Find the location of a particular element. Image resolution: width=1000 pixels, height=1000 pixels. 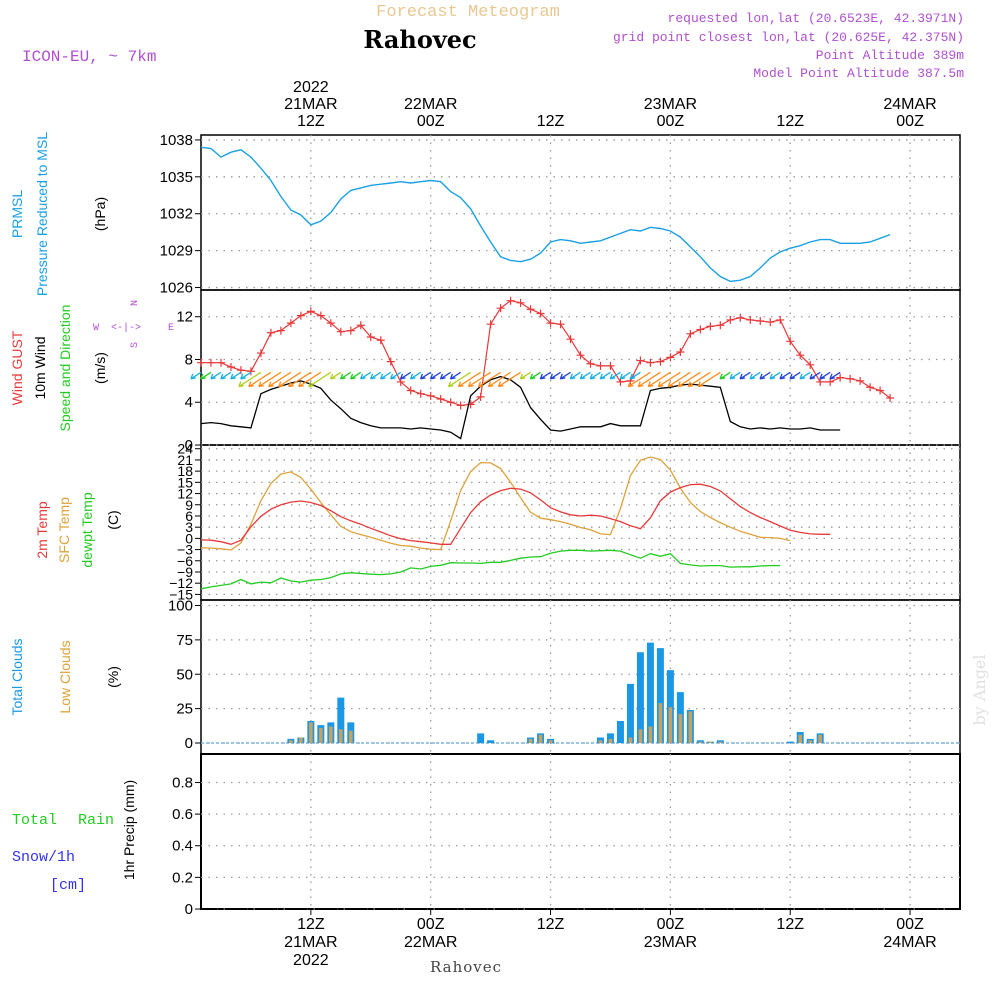

y-tick-label: 100 is located at coordinates (180, 606).